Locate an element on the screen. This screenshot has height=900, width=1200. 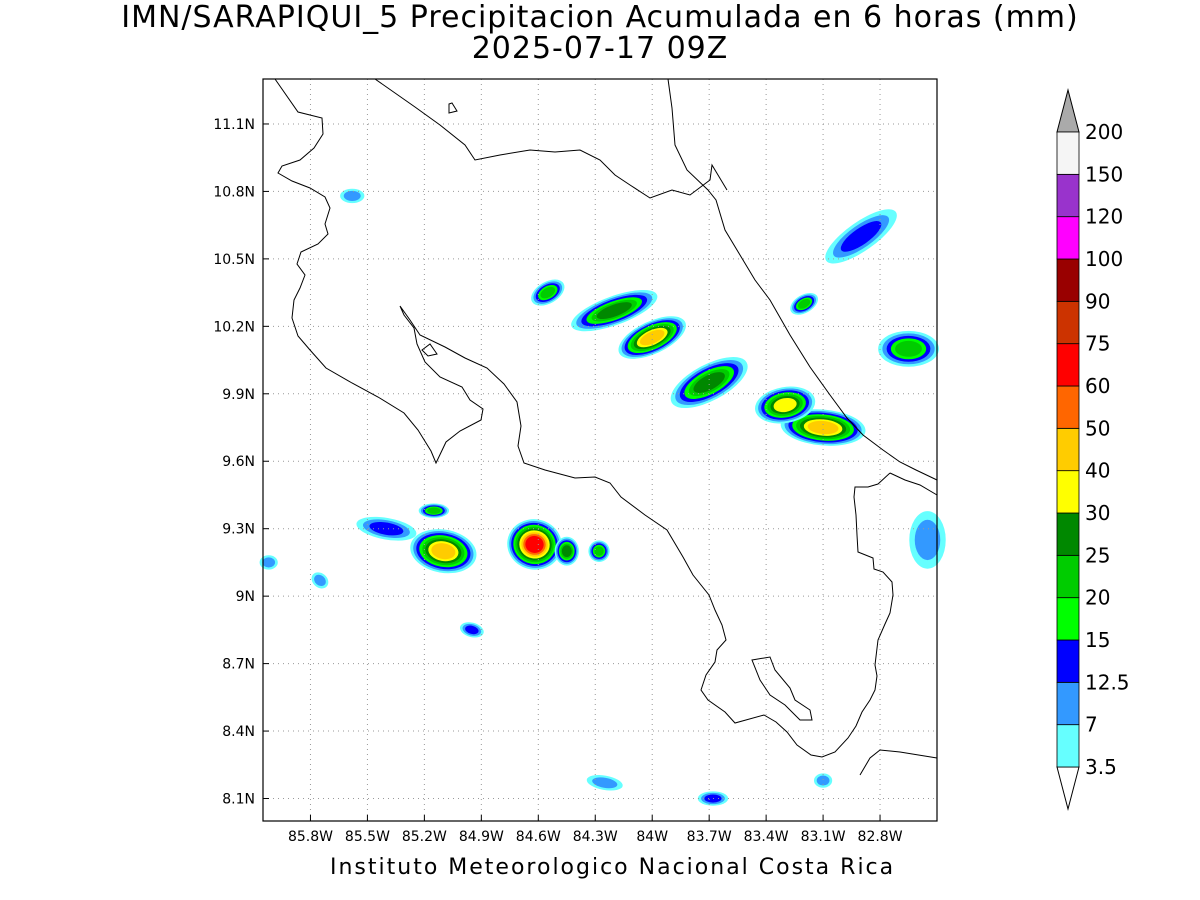
coastline-caribbean is located at coordinates (802, 279).